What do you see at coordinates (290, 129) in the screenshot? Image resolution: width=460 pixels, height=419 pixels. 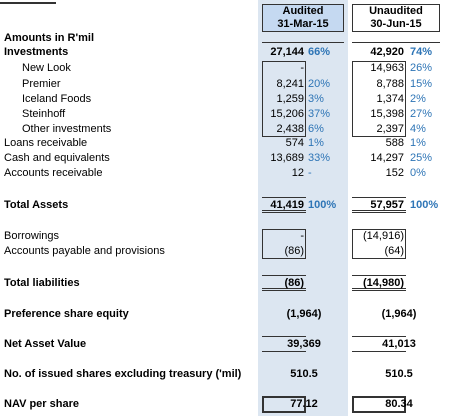 I see `cell-value: 2,438` at bounding box center [290, 129].